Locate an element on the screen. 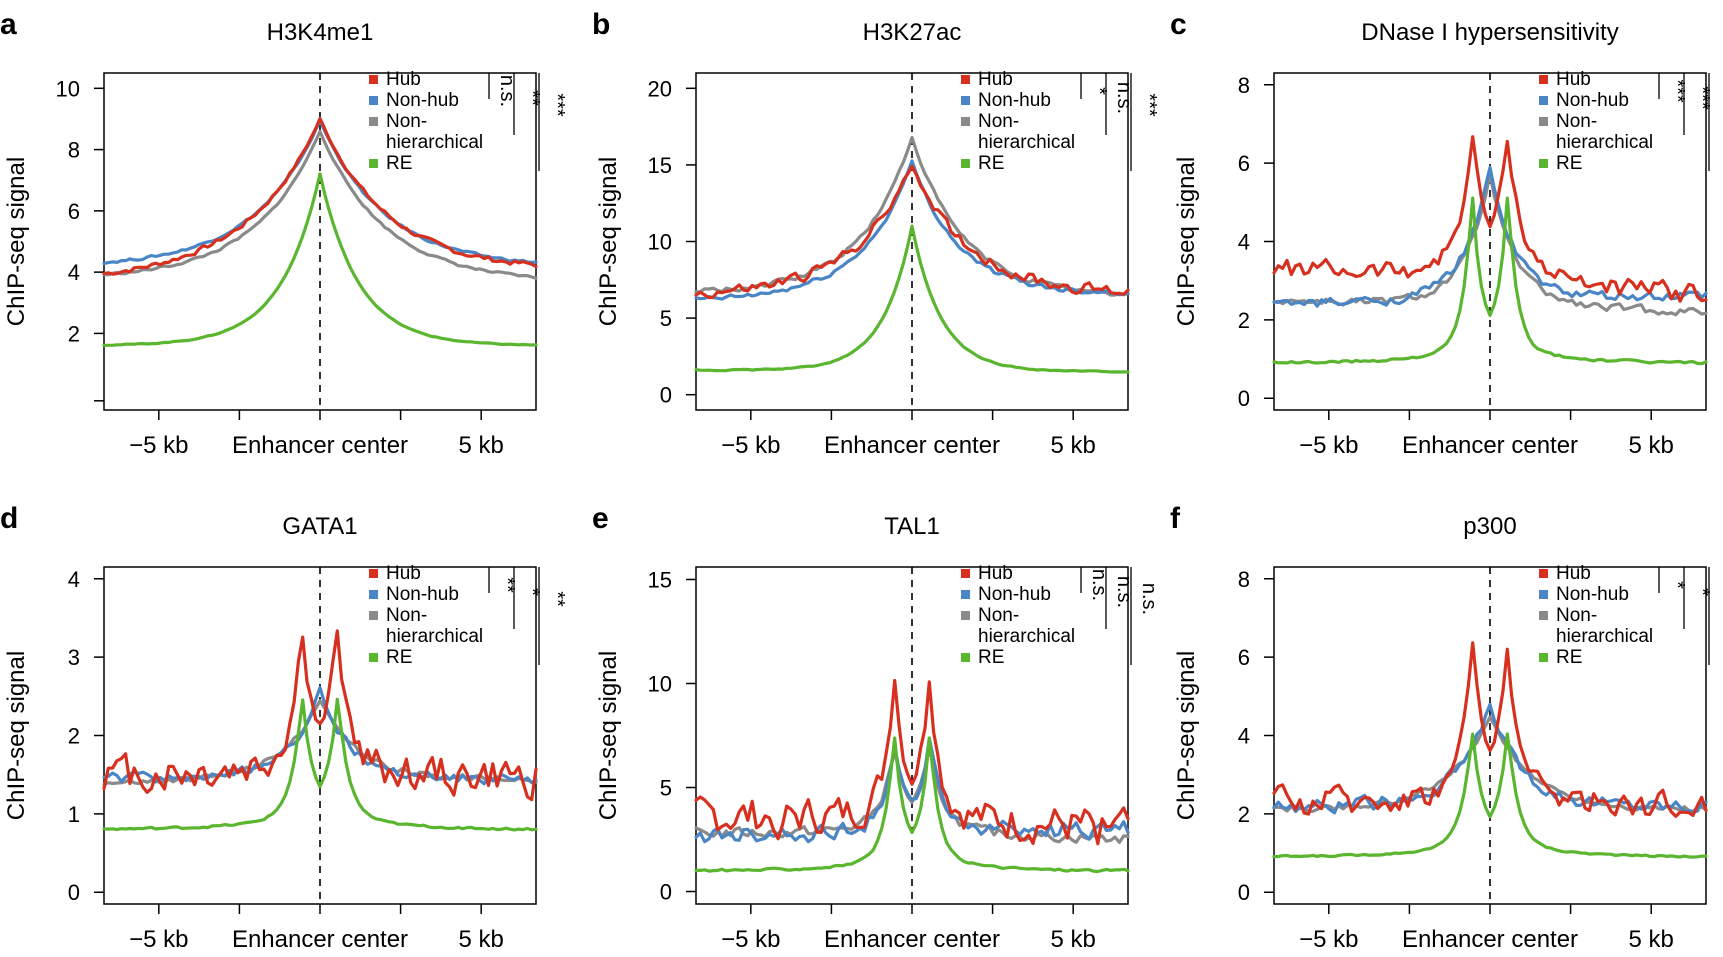 This screenshot has height=957, width=1723. panel-title: DNase I hypersensitivity is located at coordinates (1489, 32).